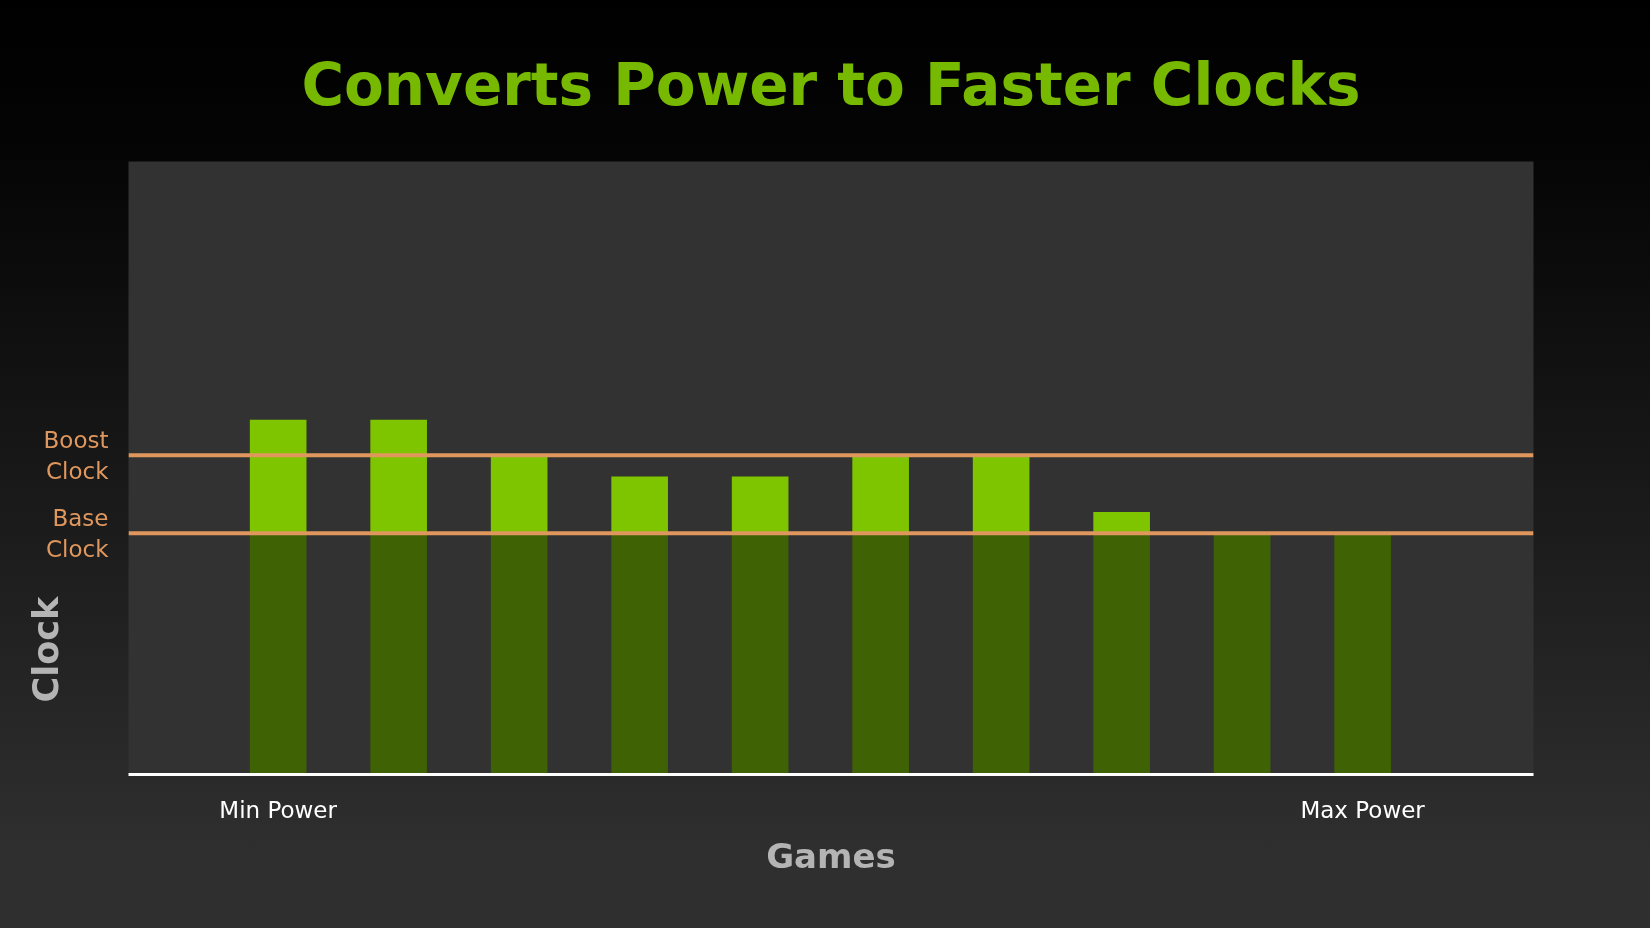  I want to click on x-axis-title: Games, so click(831, 855).